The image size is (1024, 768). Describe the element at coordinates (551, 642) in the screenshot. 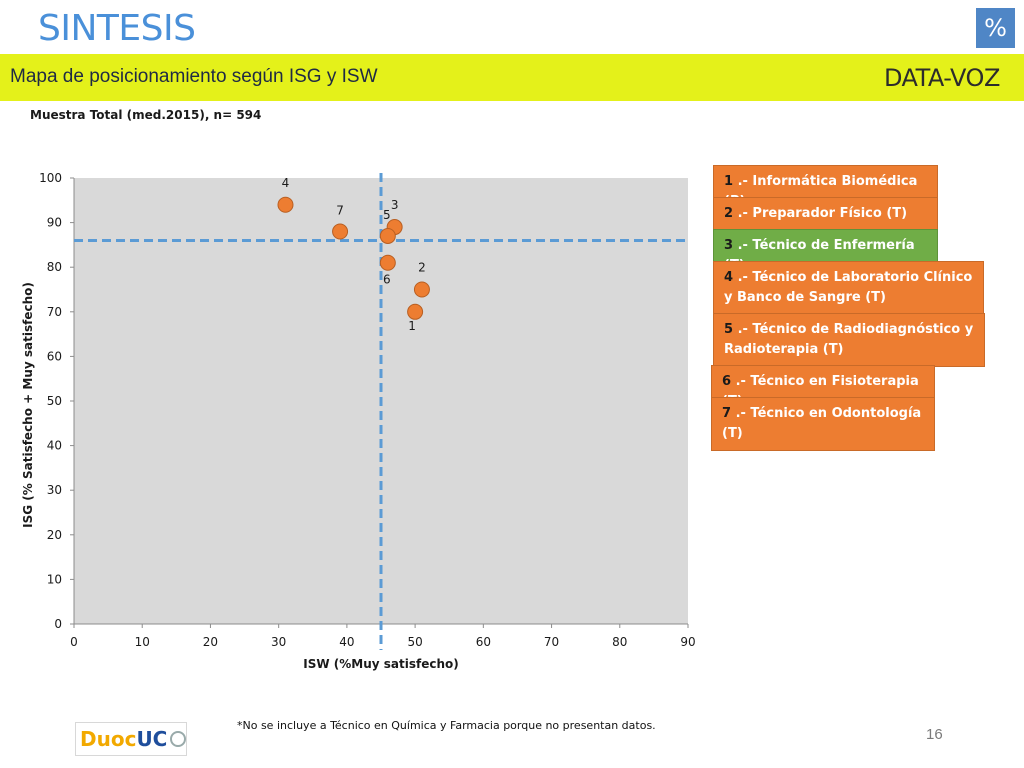

I see `x-tick-label: 70` at that location.